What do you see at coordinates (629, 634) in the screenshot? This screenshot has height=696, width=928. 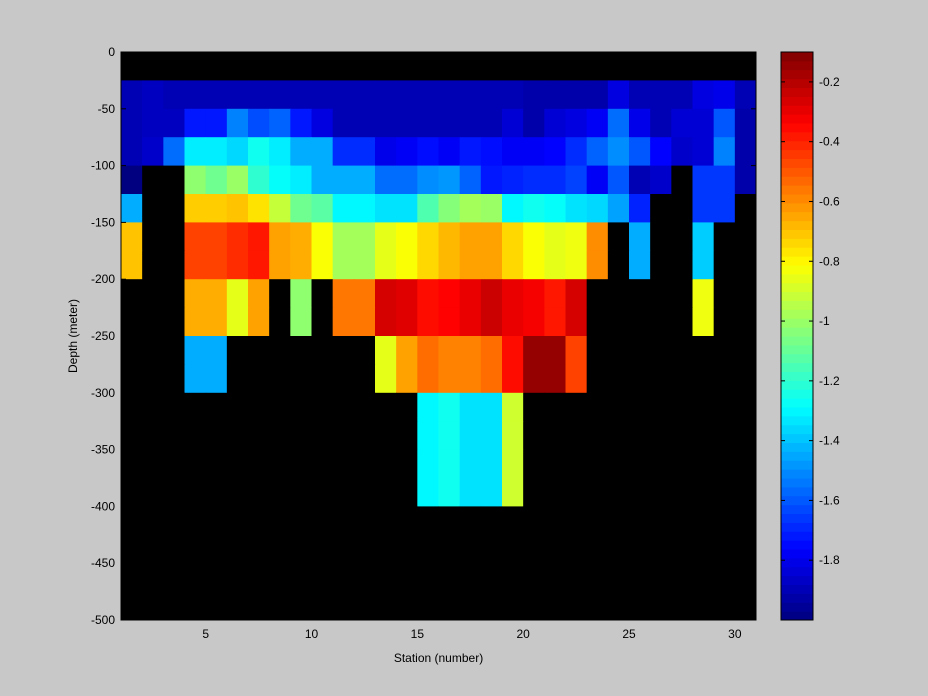 I see `x-tick-label: 25` at bounding box center [629, 634].